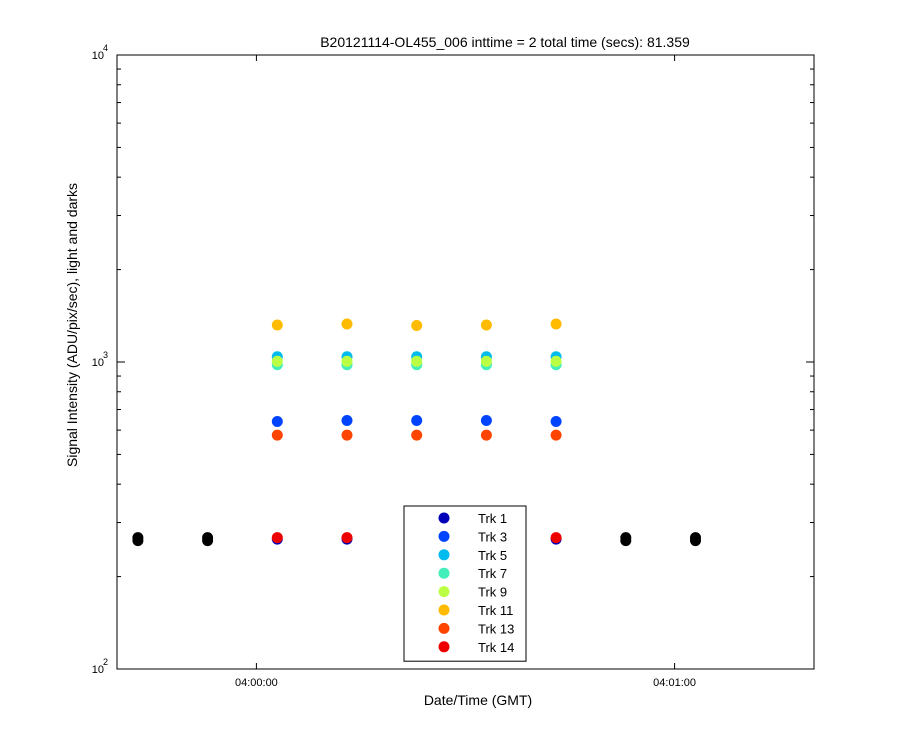 The image size is (900, 750). What do you see at coordinates (496, 647) in the screenshot?
I see `legend-label: Trk 14` at bounding box center [496, 647].